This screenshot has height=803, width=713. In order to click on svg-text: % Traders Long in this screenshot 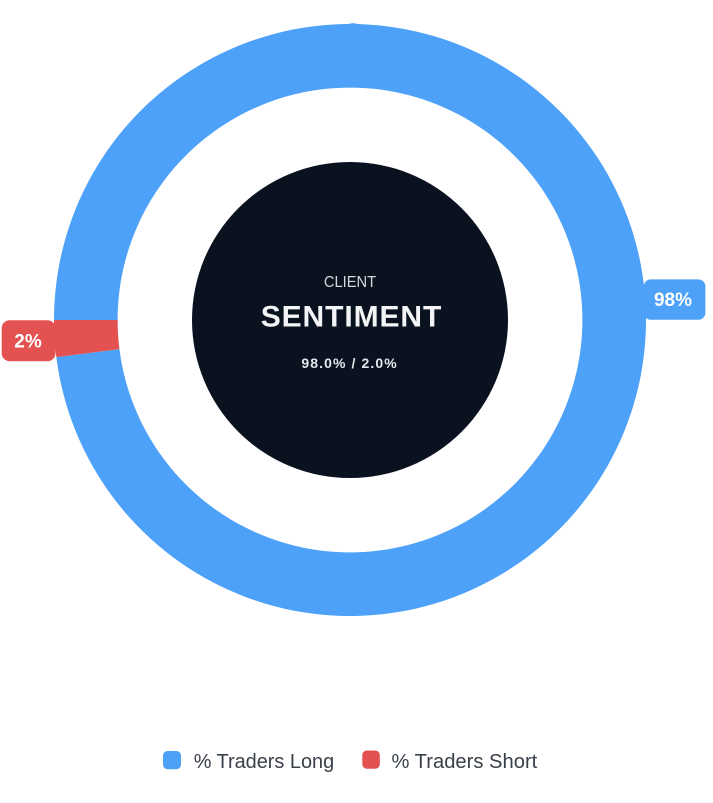, I will do `click(264, 762)`.